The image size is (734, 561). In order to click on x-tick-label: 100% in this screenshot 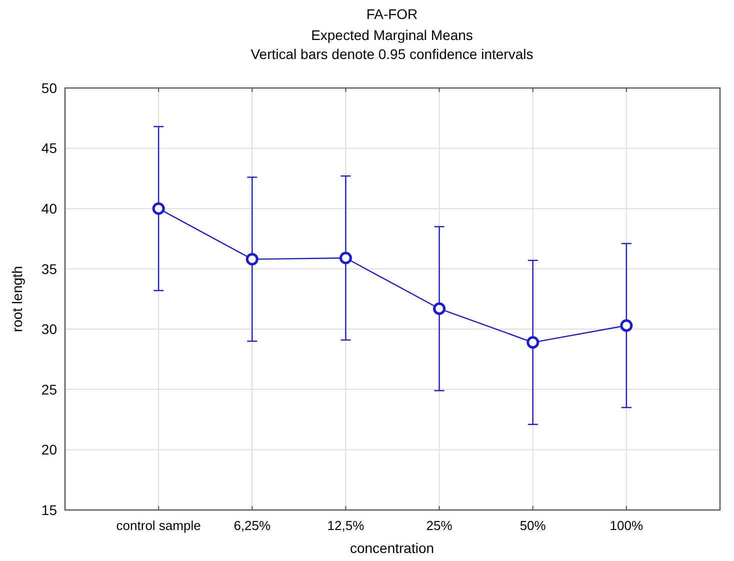, I will do `click(627, 525)`.